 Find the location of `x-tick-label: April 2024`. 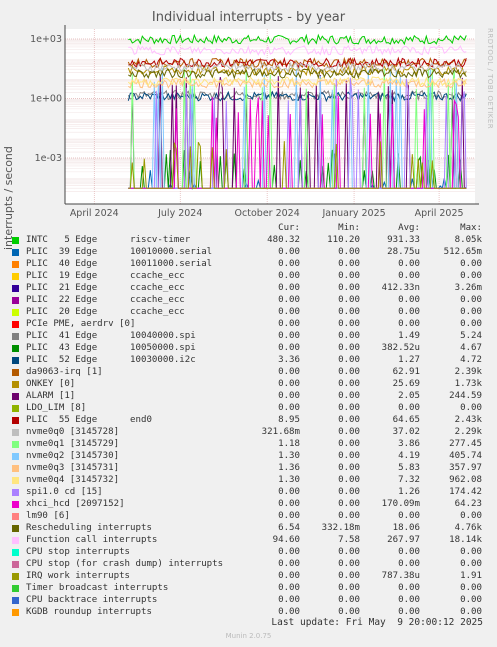

x-tick-label: April 2024 is located at coordinates (94, 213).